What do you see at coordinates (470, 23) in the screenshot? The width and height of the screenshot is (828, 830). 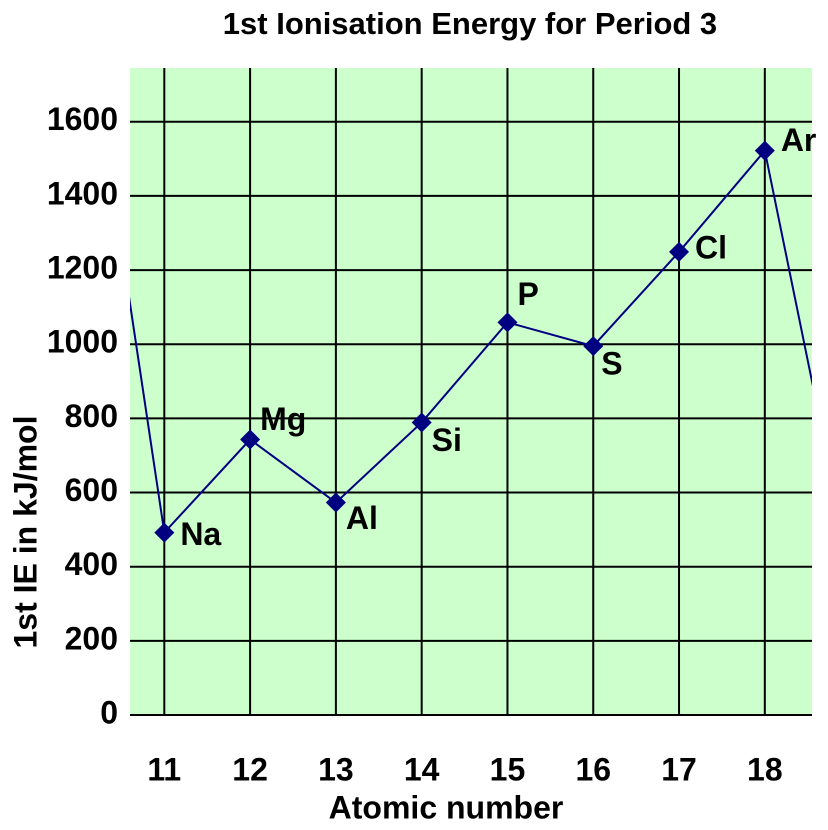 I see `chart-title: 1st Ionisation Energy for Period 3` at bounding box center [470, 23].